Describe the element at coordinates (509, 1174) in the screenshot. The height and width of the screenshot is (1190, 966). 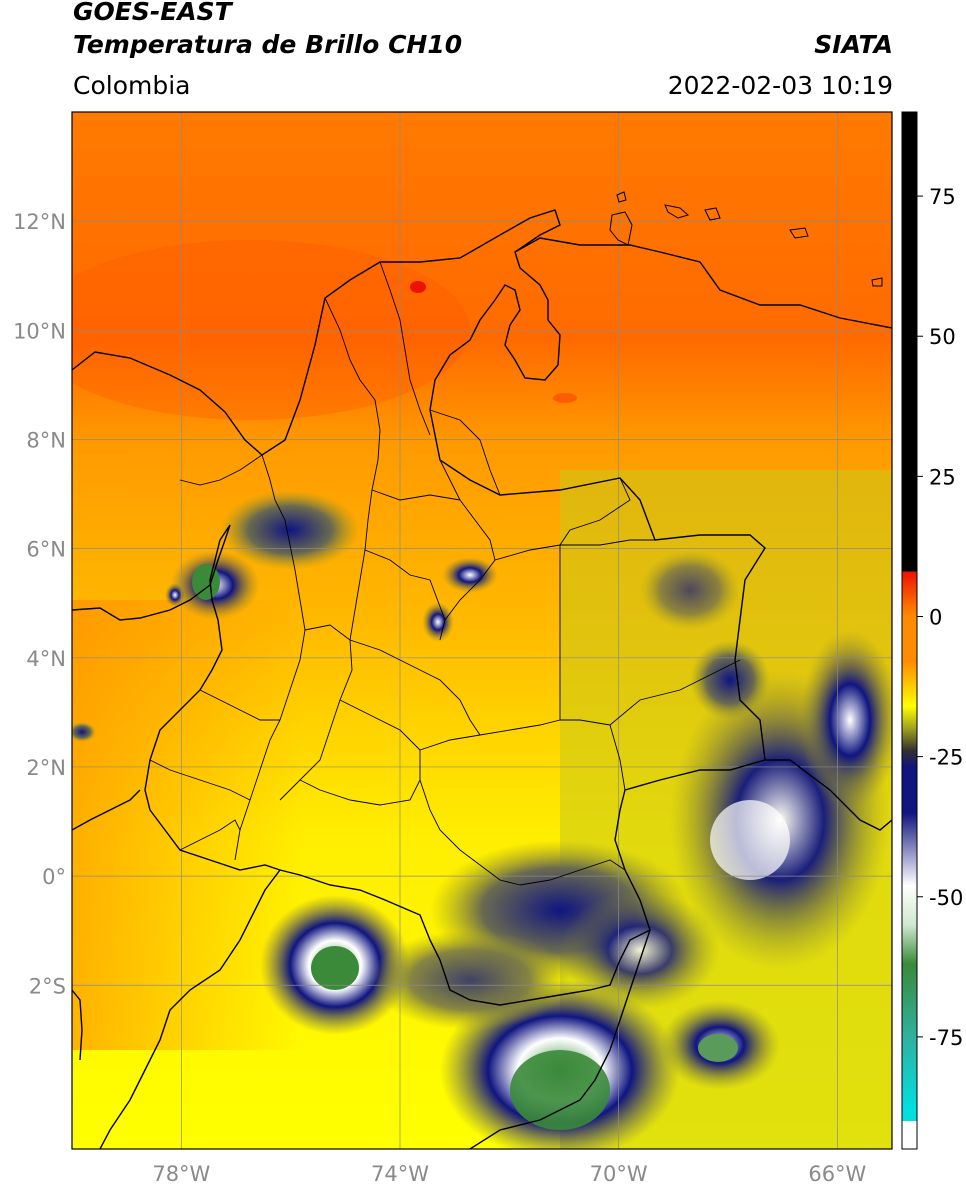
I see `longitude-labels: 78°W 74°W 70°W 66°W` at that location.